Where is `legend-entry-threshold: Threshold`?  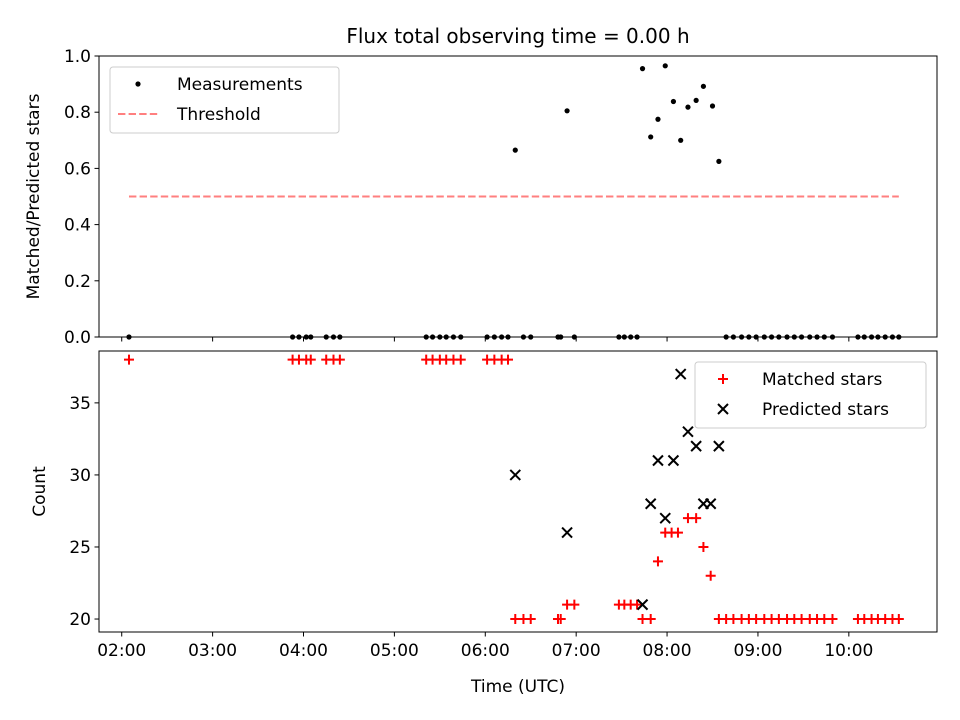
legend-entry-threshold: Threshold is located at coordinates (189, 115).